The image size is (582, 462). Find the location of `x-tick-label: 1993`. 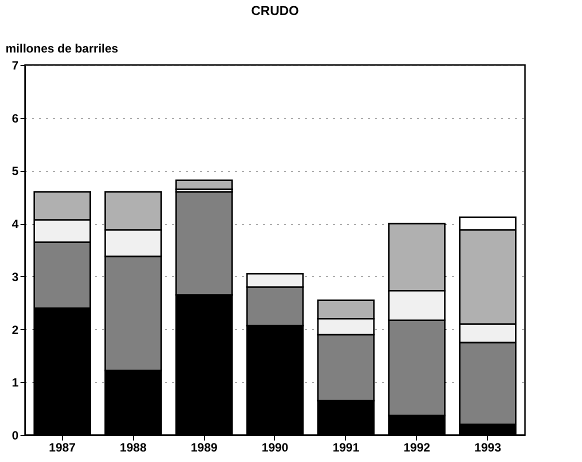

x-tick-label: 1993 is located at coordinates (488, 447).